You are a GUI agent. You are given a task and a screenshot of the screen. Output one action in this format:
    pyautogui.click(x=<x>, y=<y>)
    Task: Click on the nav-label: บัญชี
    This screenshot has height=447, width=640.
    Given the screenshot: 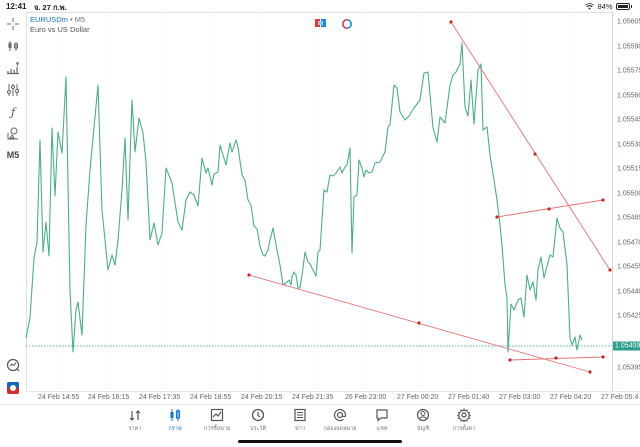 What is the action you would take?
    pyautogui.click(x=423, y=429)
    